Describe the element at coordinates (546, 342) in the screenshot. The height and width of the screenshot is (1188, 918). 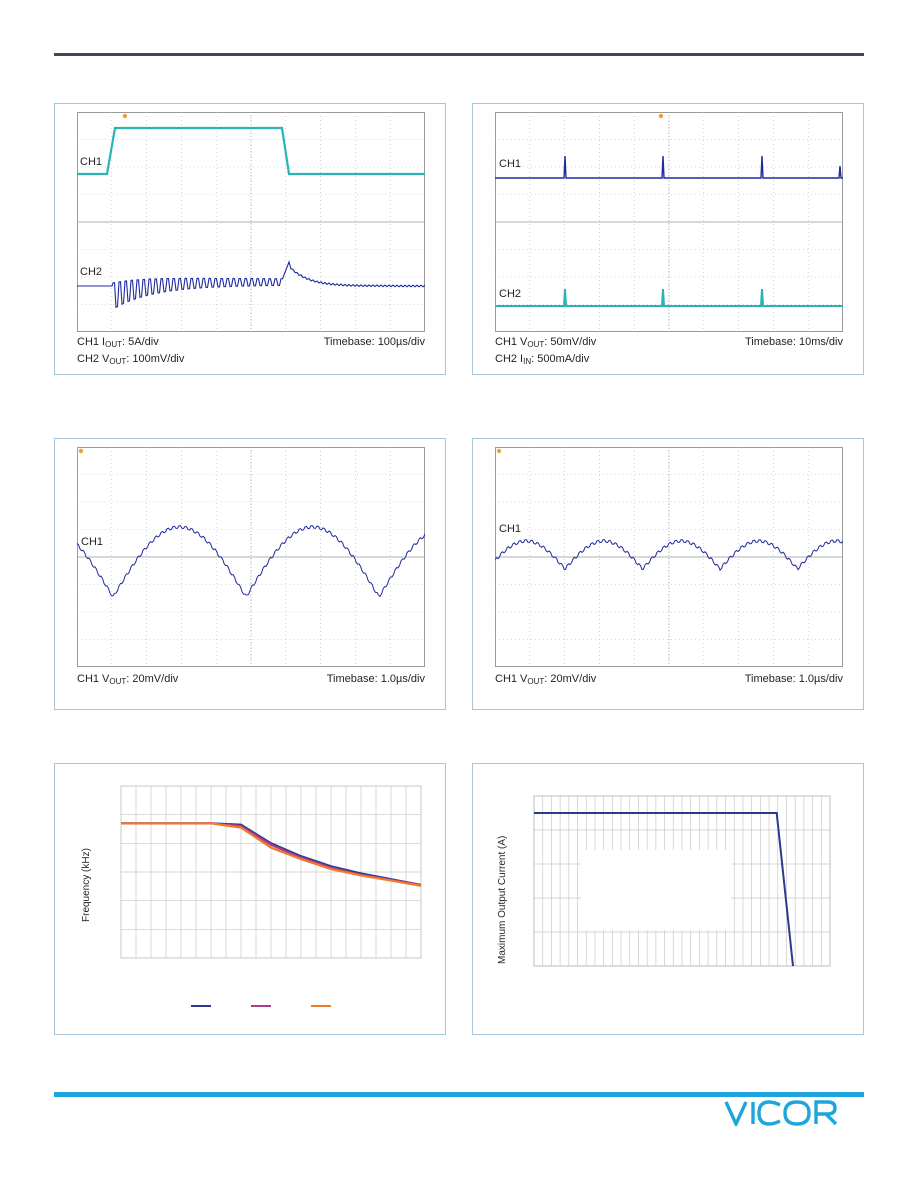
I see `ch1-scale-caption: CH1 VOUT: 50mV/div` at that location.